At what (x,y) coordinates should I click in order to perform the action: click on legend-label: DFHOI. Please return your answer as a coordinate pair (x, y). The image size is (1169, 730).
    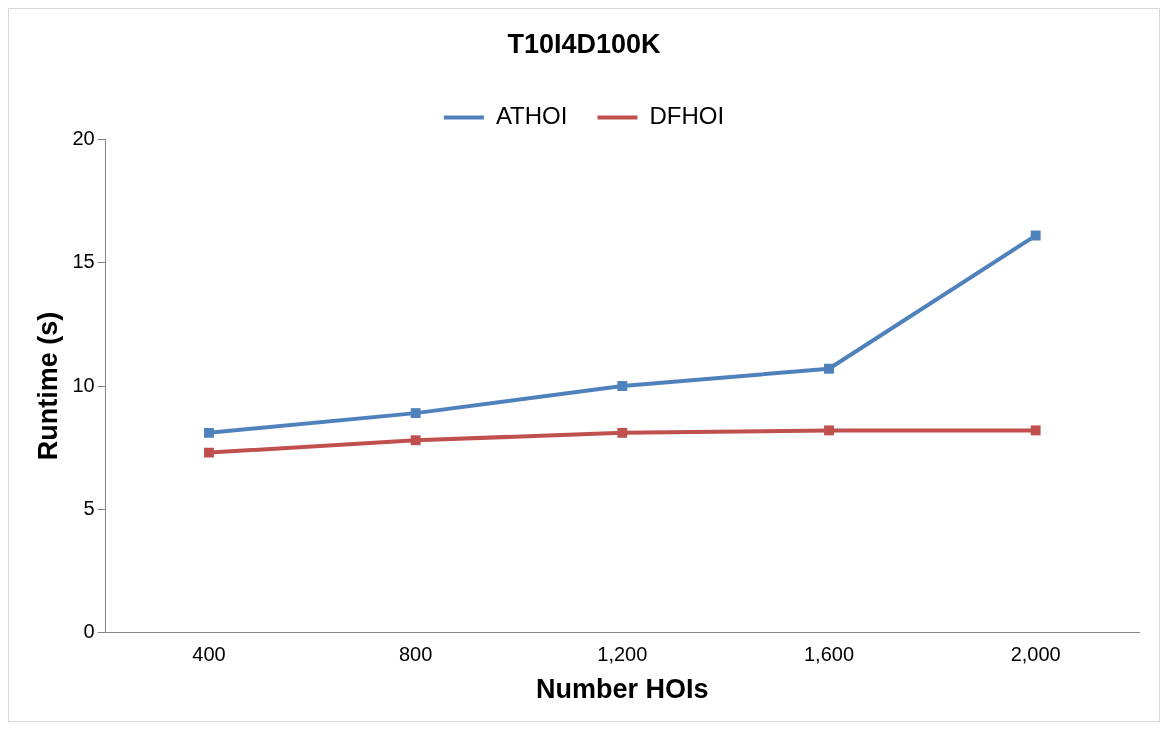
    Looking at the image, I should click on (687, 116).